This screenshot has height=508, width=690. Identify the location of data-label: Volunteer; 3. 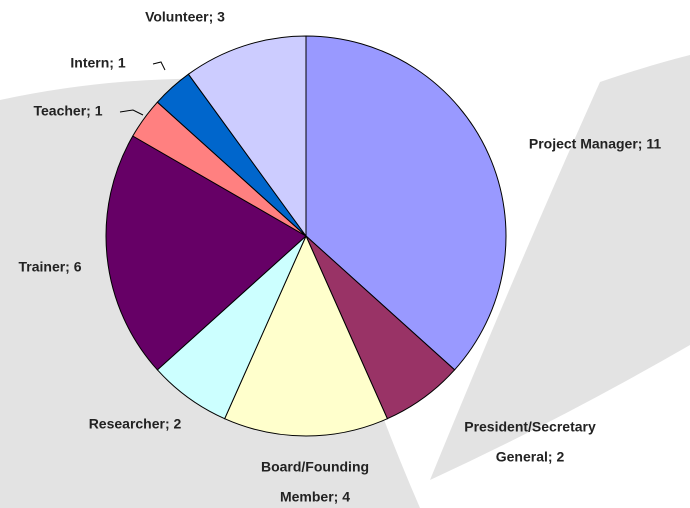
(185, 17).